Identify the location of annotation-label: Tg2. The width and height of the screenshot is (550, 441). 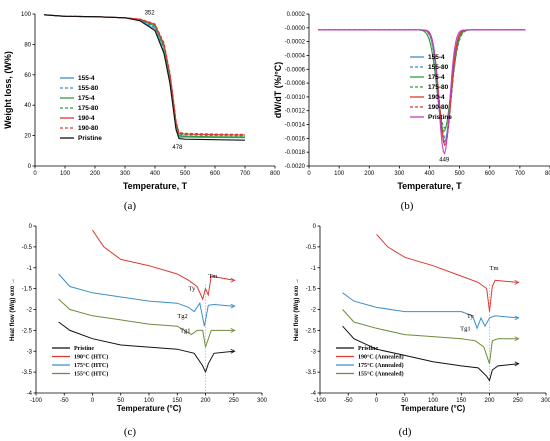
(182, 316).